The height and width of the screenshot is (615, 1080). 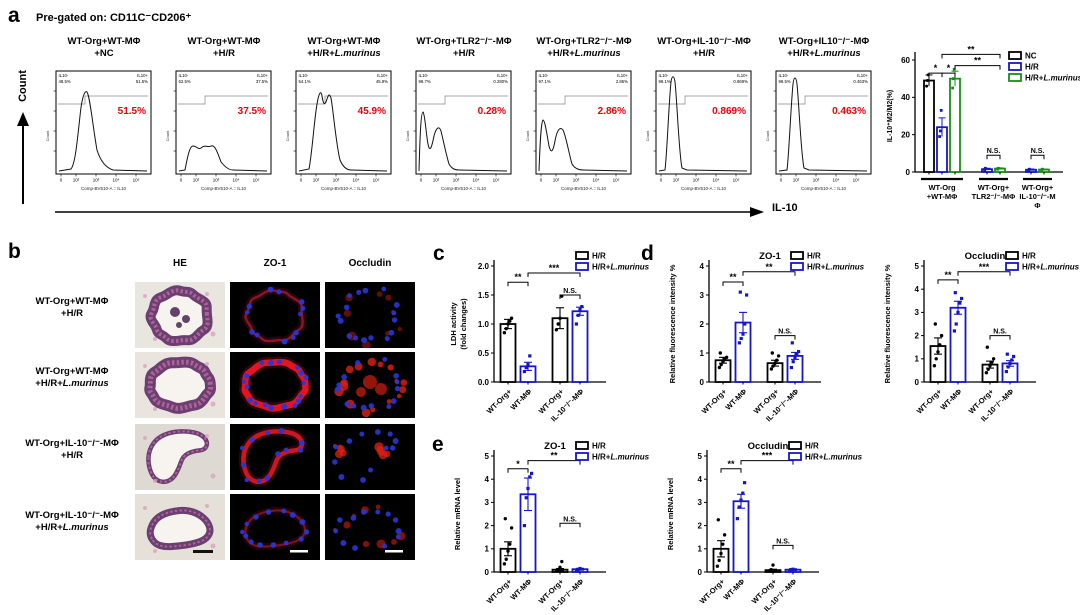 What do you see at coordinates (702, 295) in the screenshot?
I see `ytick-label: 3` at bounding box center [702, 295].